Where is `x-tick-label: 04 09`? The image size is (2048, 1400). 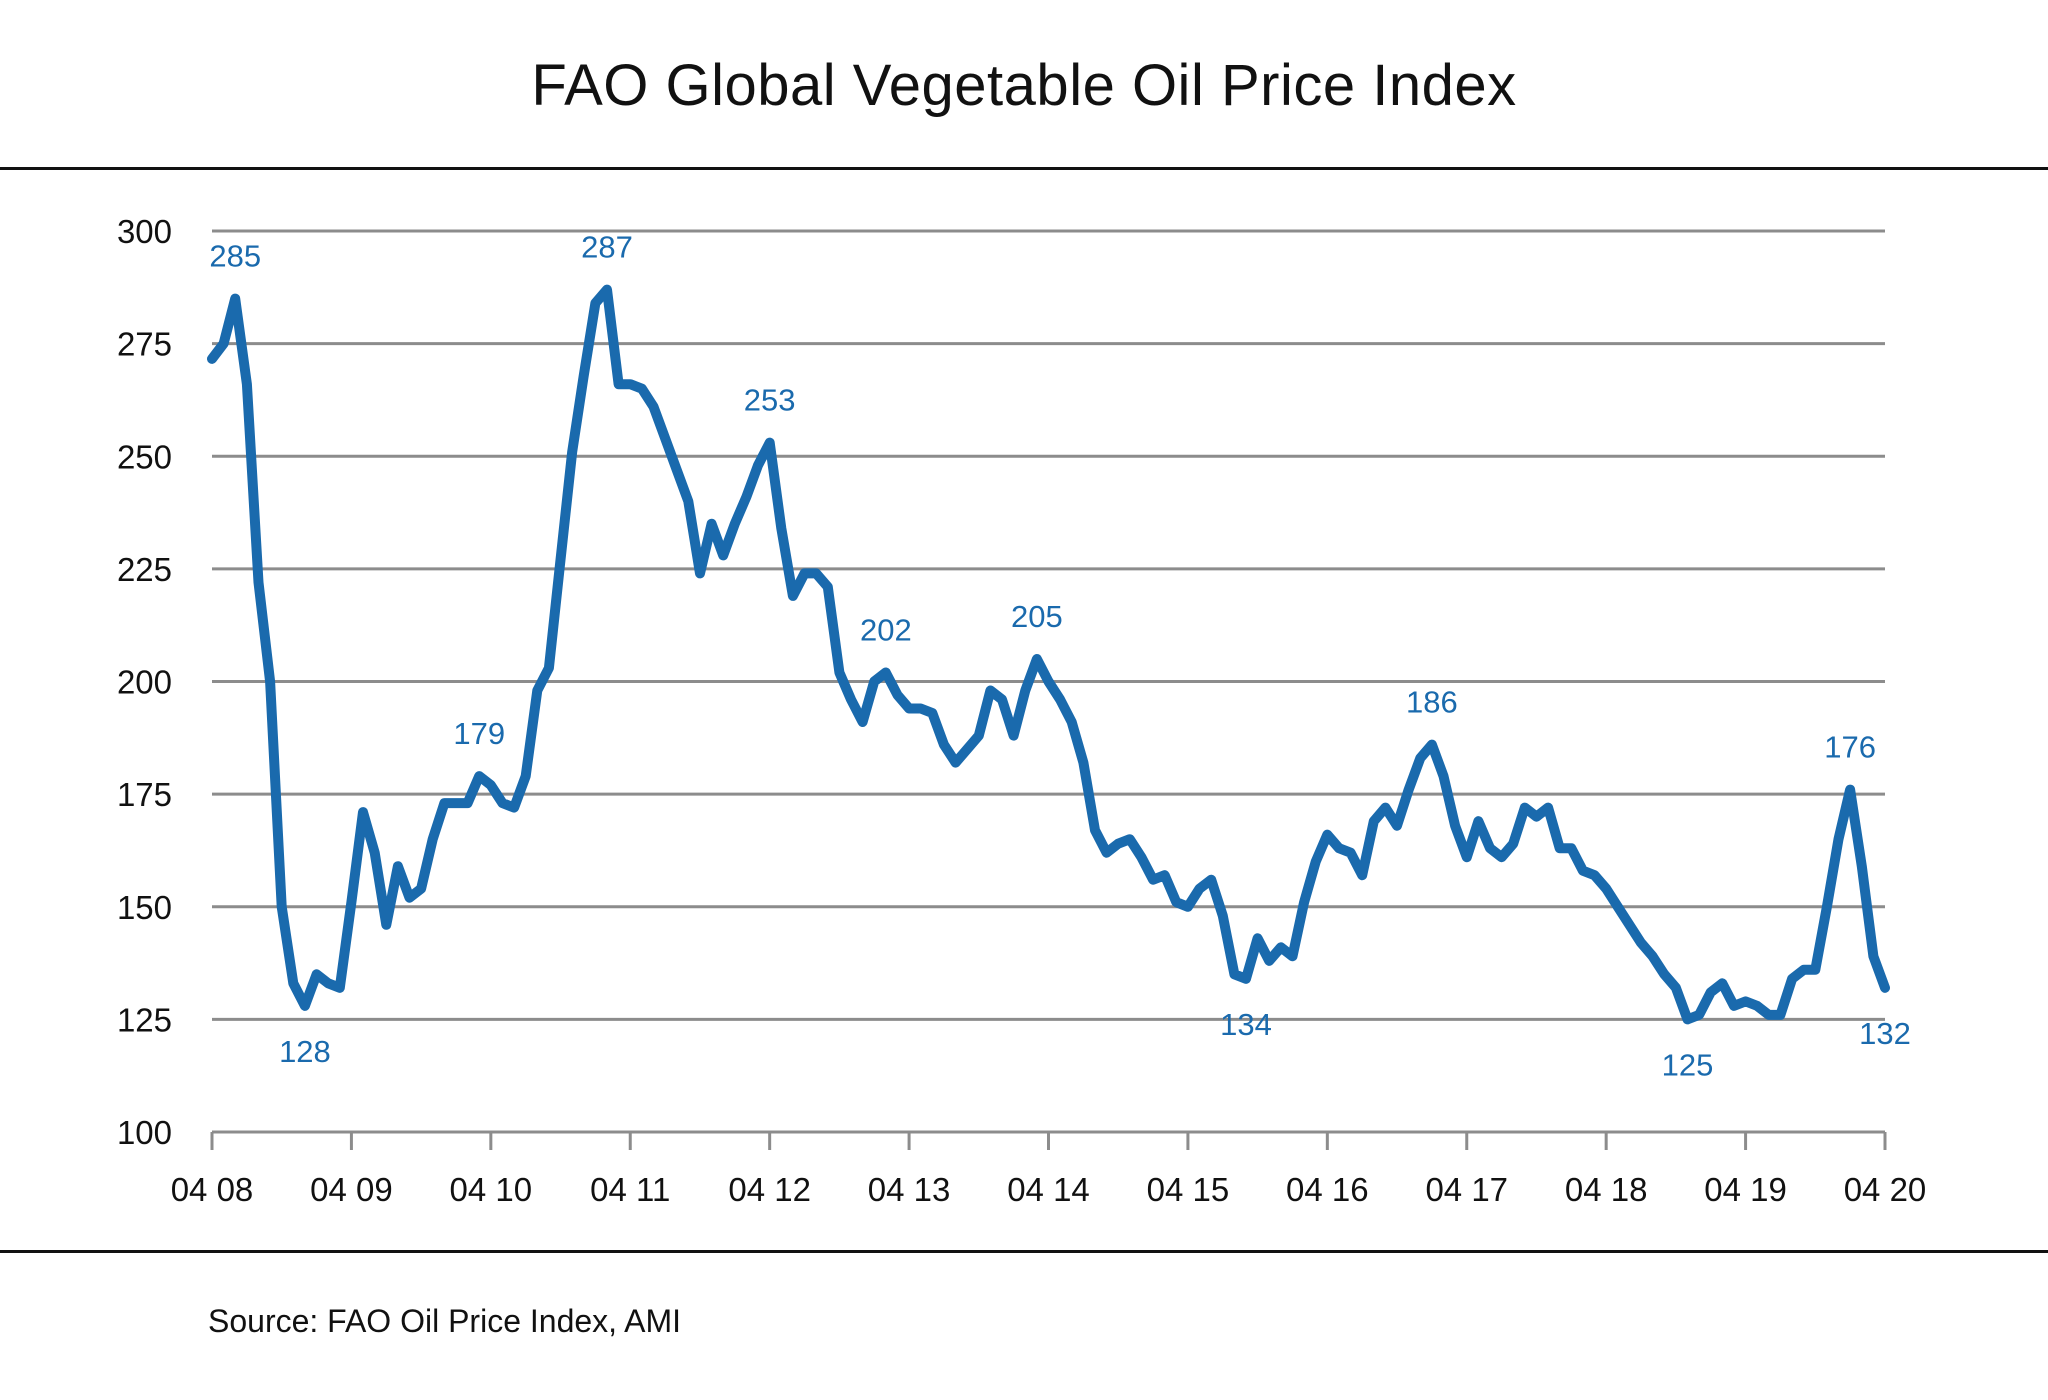 x-tick-label: 04 09 is located at coordinates (351, 1189).